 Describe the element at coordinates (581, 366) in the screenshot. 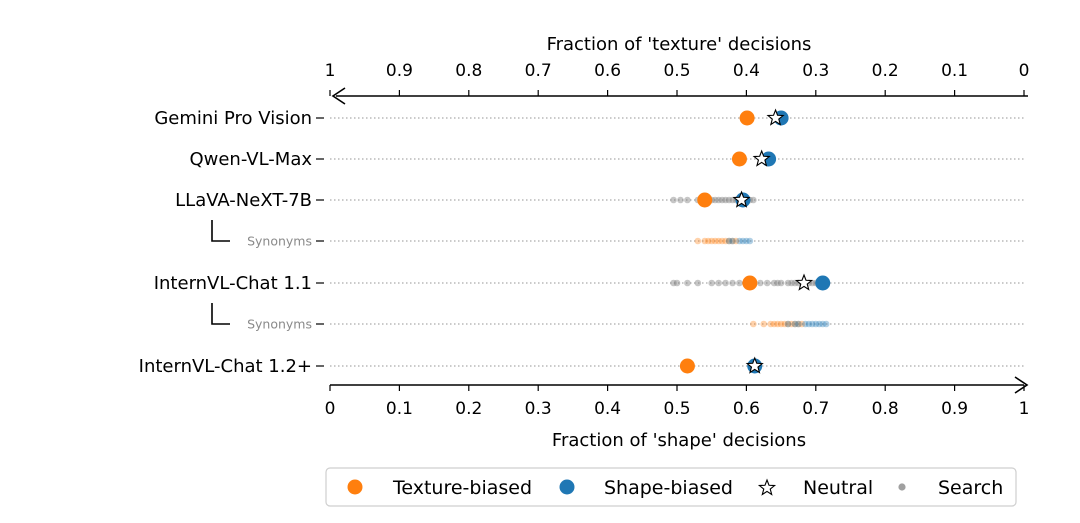

I see `model-row: InternVL-Chat 1.2+` at that location.